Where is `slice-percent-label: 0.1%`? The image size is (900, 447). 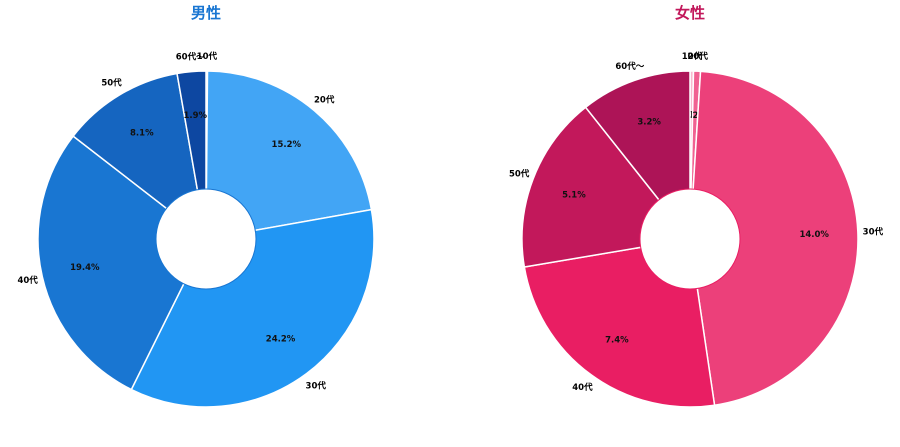
slice-percent-label: 0.1% is located at coordinates (692, 116).